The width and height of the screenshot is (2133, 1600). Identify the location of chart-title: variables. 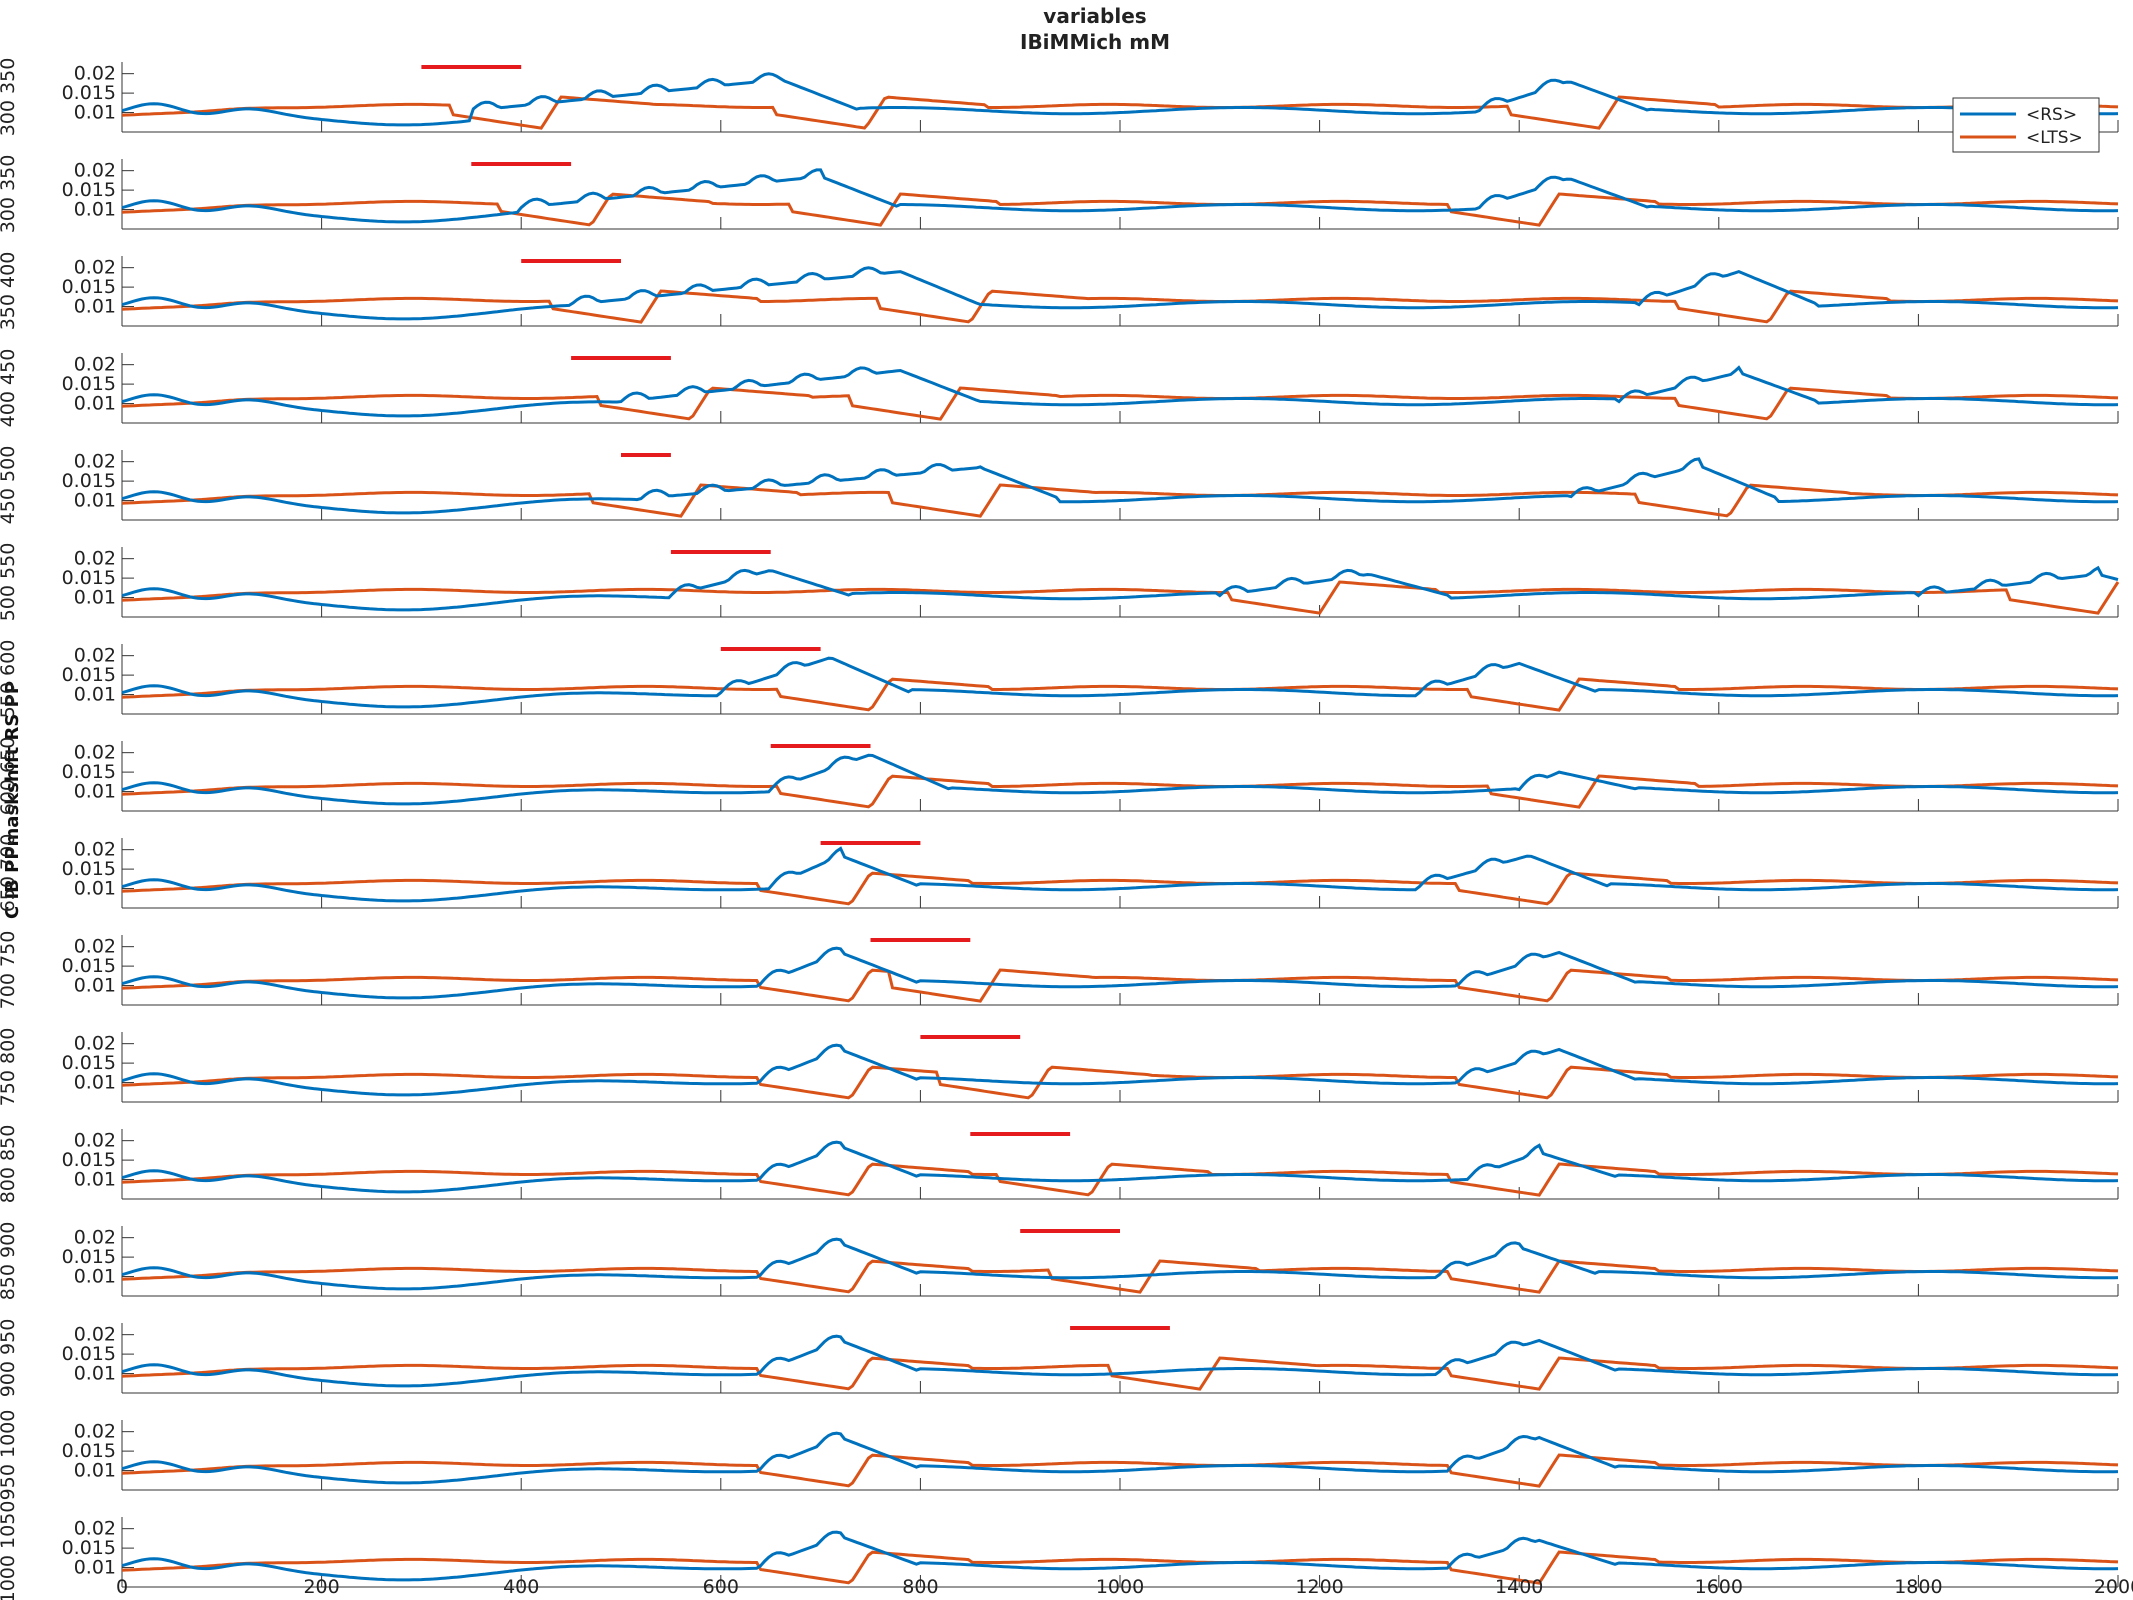
(1094, 16).